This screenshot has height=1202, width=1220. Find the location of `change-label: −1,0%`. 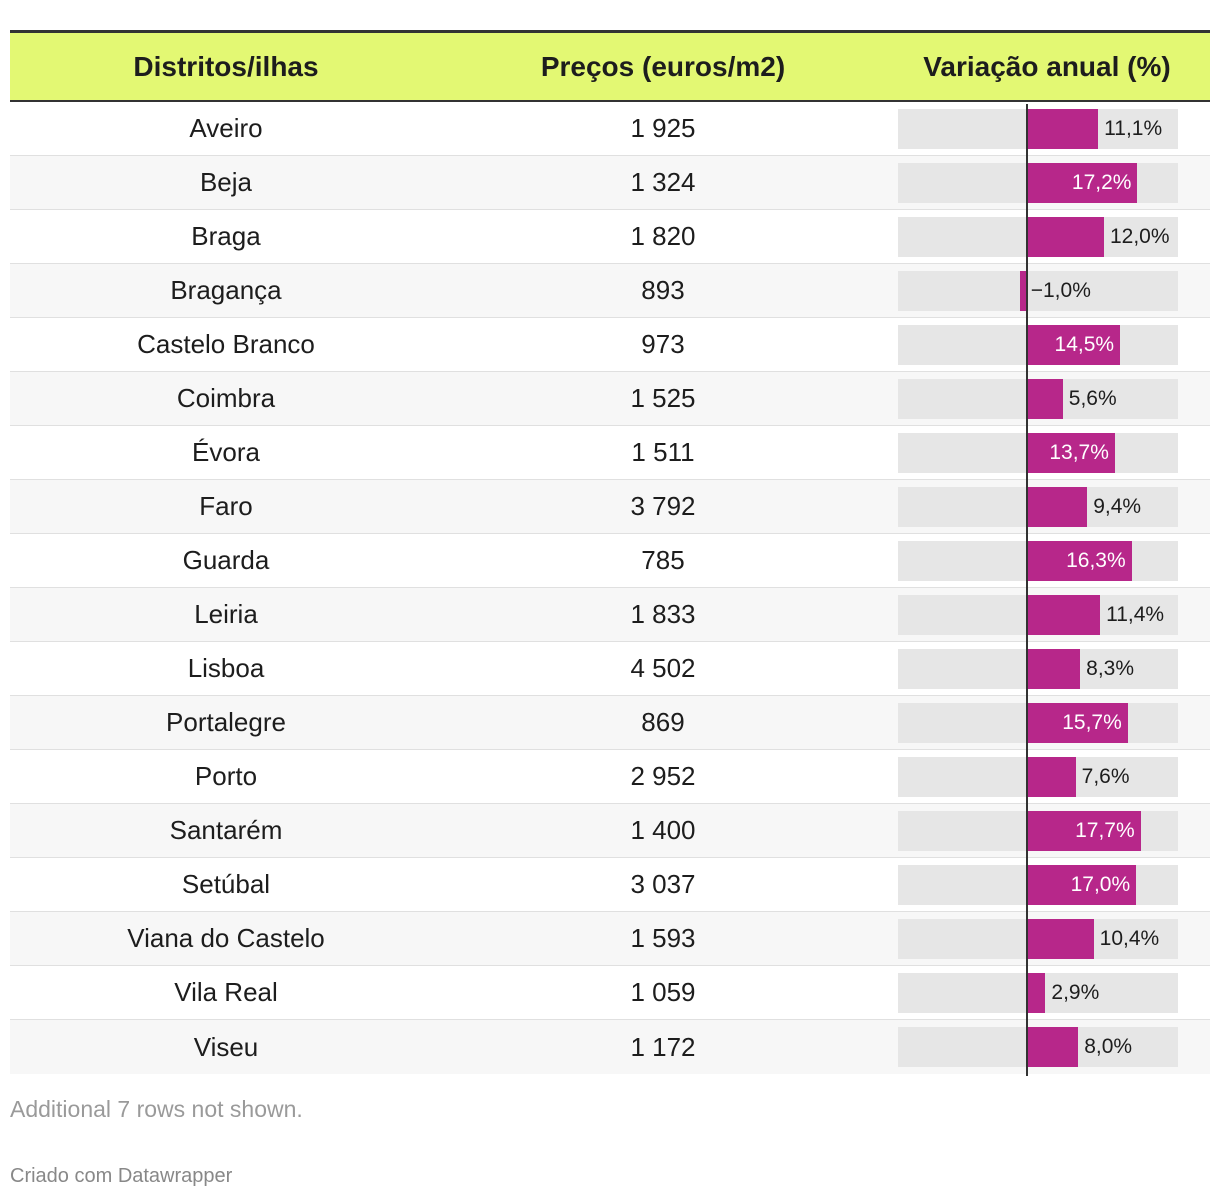

change-label: −1,0% is located at coordinates (1060, 290).